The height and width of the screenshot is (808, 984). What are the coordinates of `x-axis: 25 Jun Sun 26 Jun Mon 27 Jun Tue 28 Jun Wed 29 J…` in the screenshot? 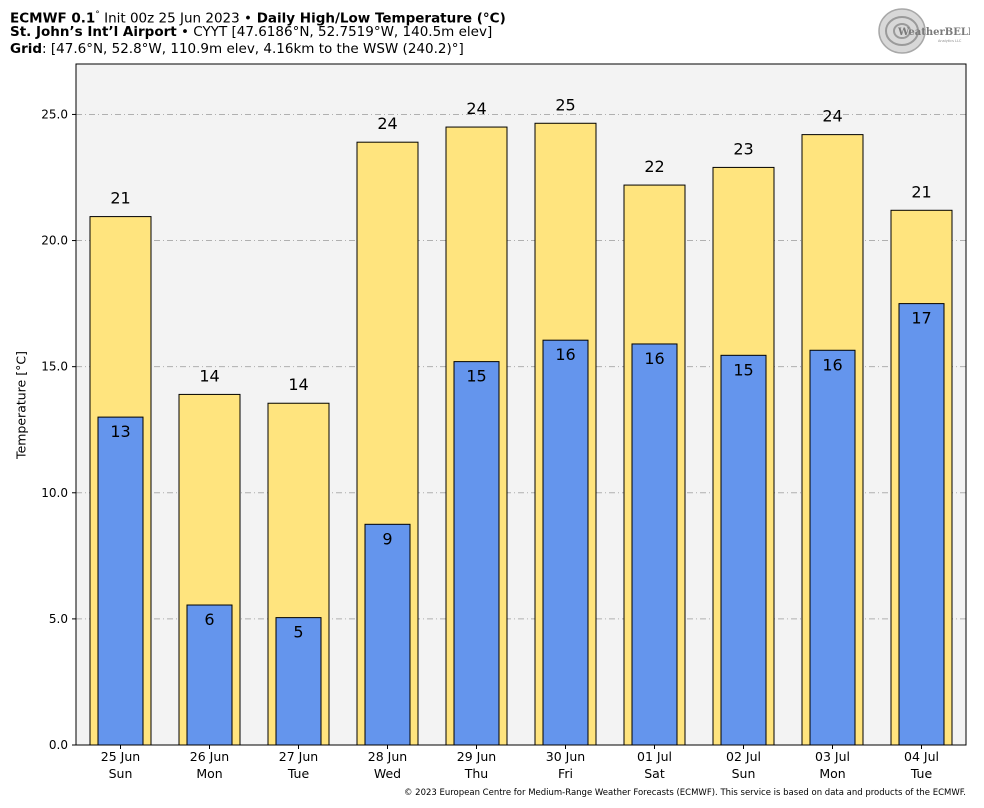 It's located at (520, 763).